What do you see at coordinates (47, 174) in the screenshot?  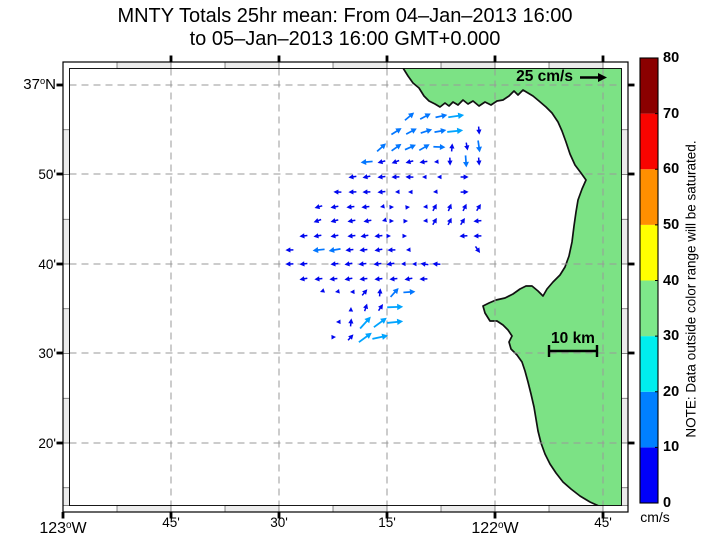 I see `y-tick-label: 50'` at bounding box center [47, 174].